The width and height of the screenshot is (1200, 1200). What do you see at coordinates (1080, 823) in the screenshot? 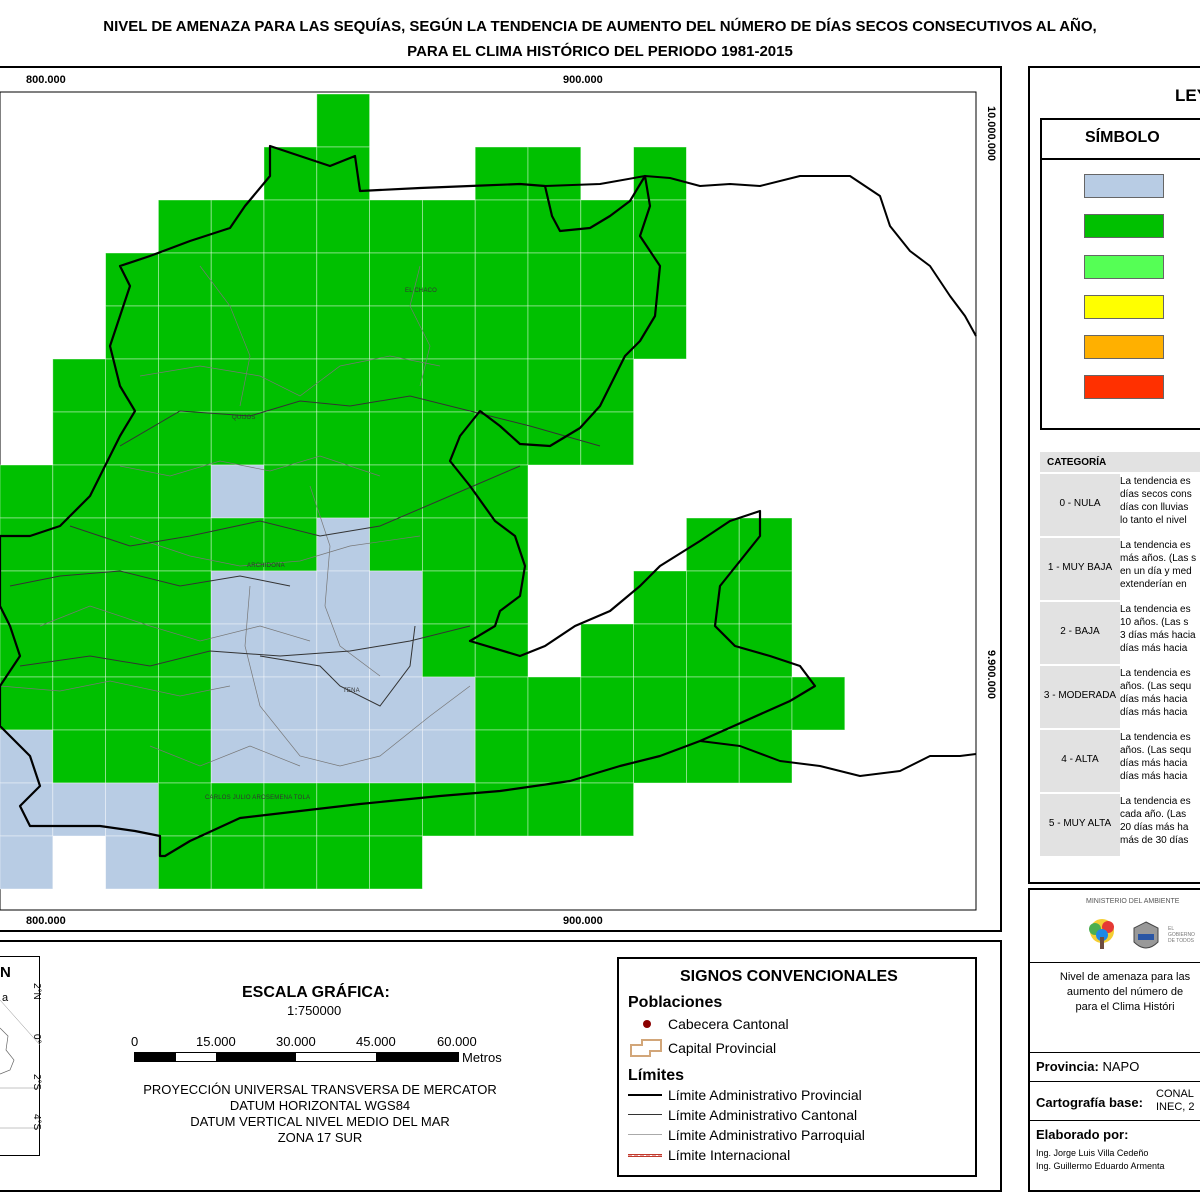
I see `category-name: 5 - MUY ALTA` at bounding box center [1080, 823].